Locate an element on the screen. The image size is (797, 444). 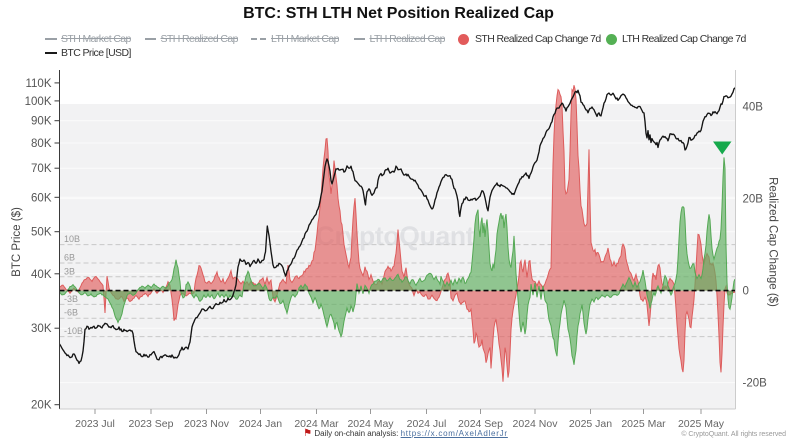
svg-text: 40B is located at coordinates (753, 108).